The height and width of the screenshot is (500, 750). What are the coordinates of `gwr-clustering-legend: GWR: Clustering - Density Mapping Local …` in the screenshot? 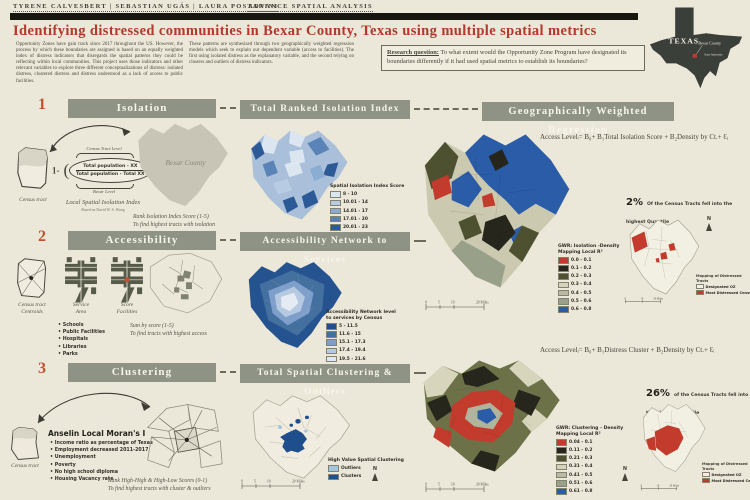 It's located at (595, 460).